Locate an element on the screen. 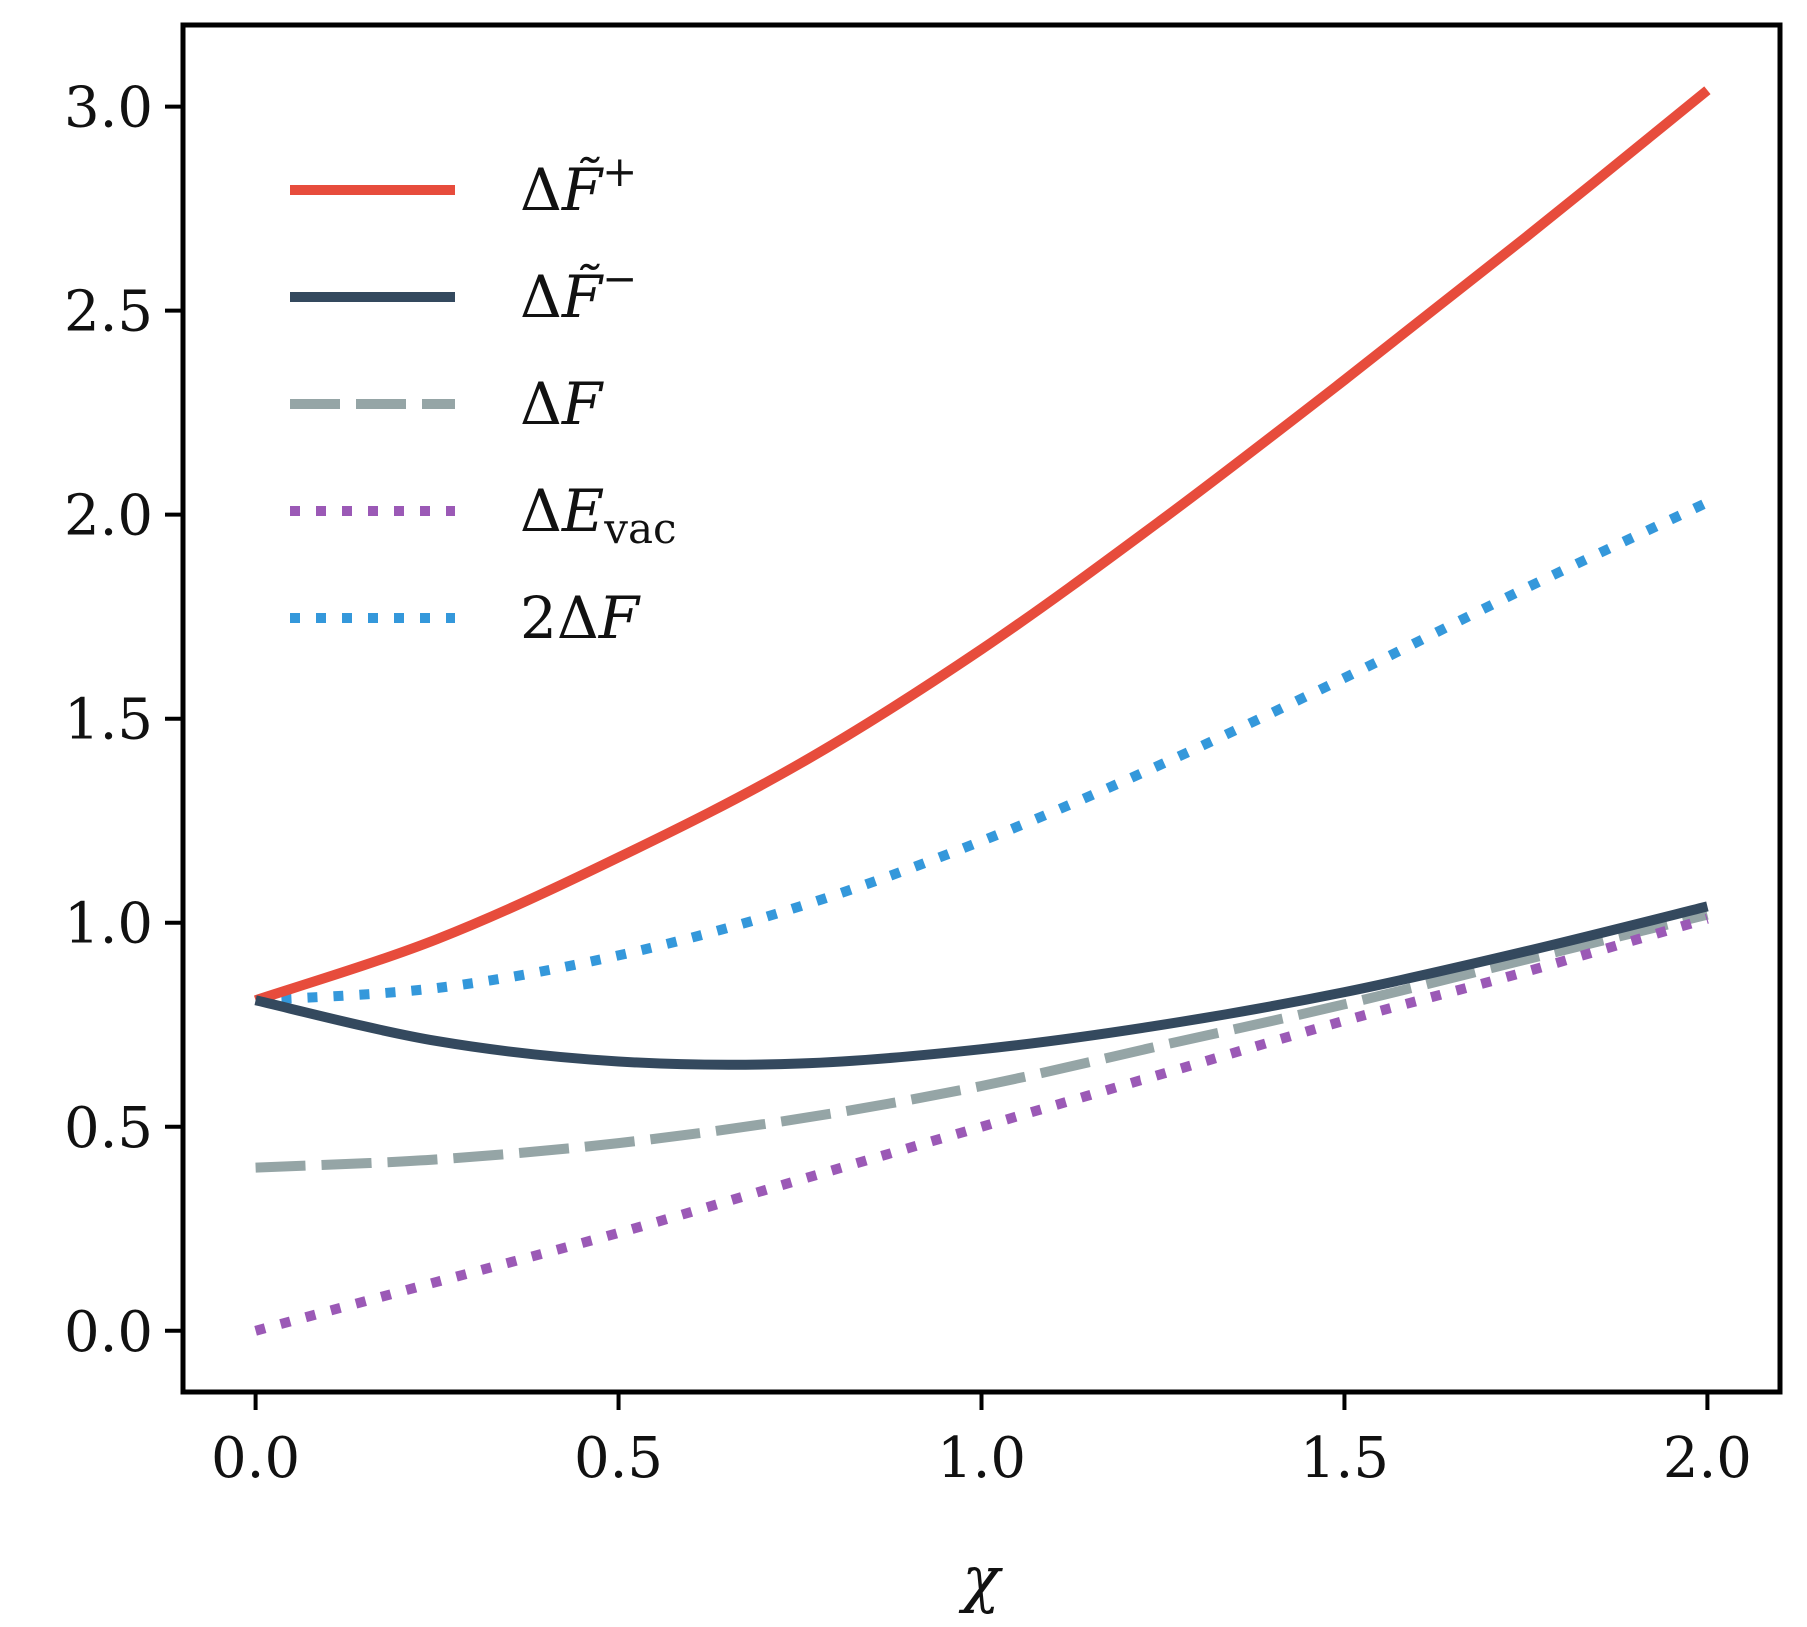 The image size is (1807, 1627). legend-superscript: − is located at coordinates (619, 278).